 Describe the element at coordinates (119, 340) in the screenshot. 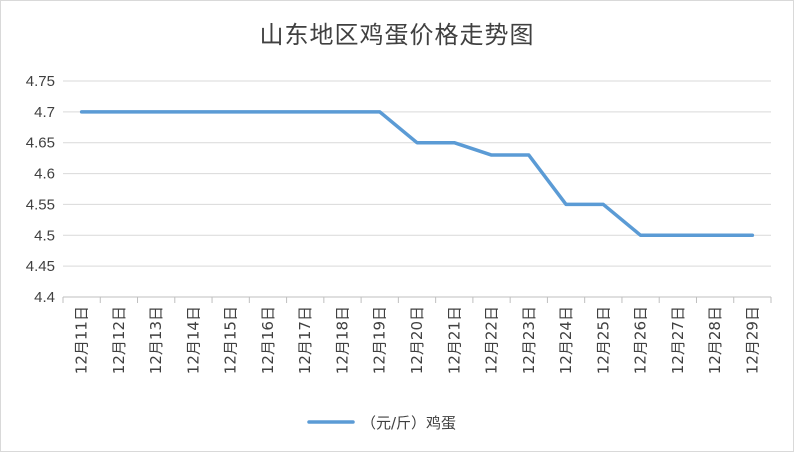

I see `x-tick-label: 12月12日` at that location.